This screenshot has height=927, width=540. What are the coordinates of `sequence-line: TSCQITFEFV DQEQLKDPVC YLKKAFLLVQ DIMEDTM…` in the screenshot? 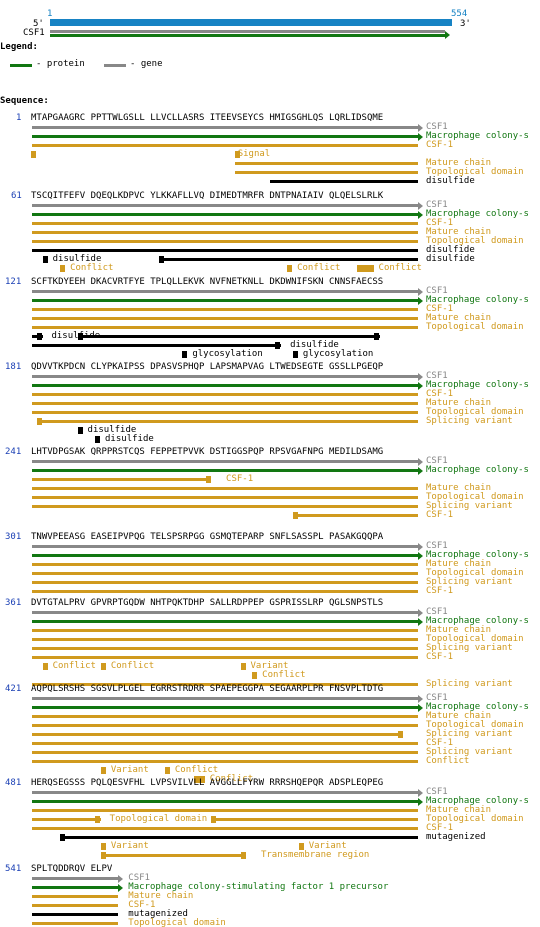 It's located at (207, 196).